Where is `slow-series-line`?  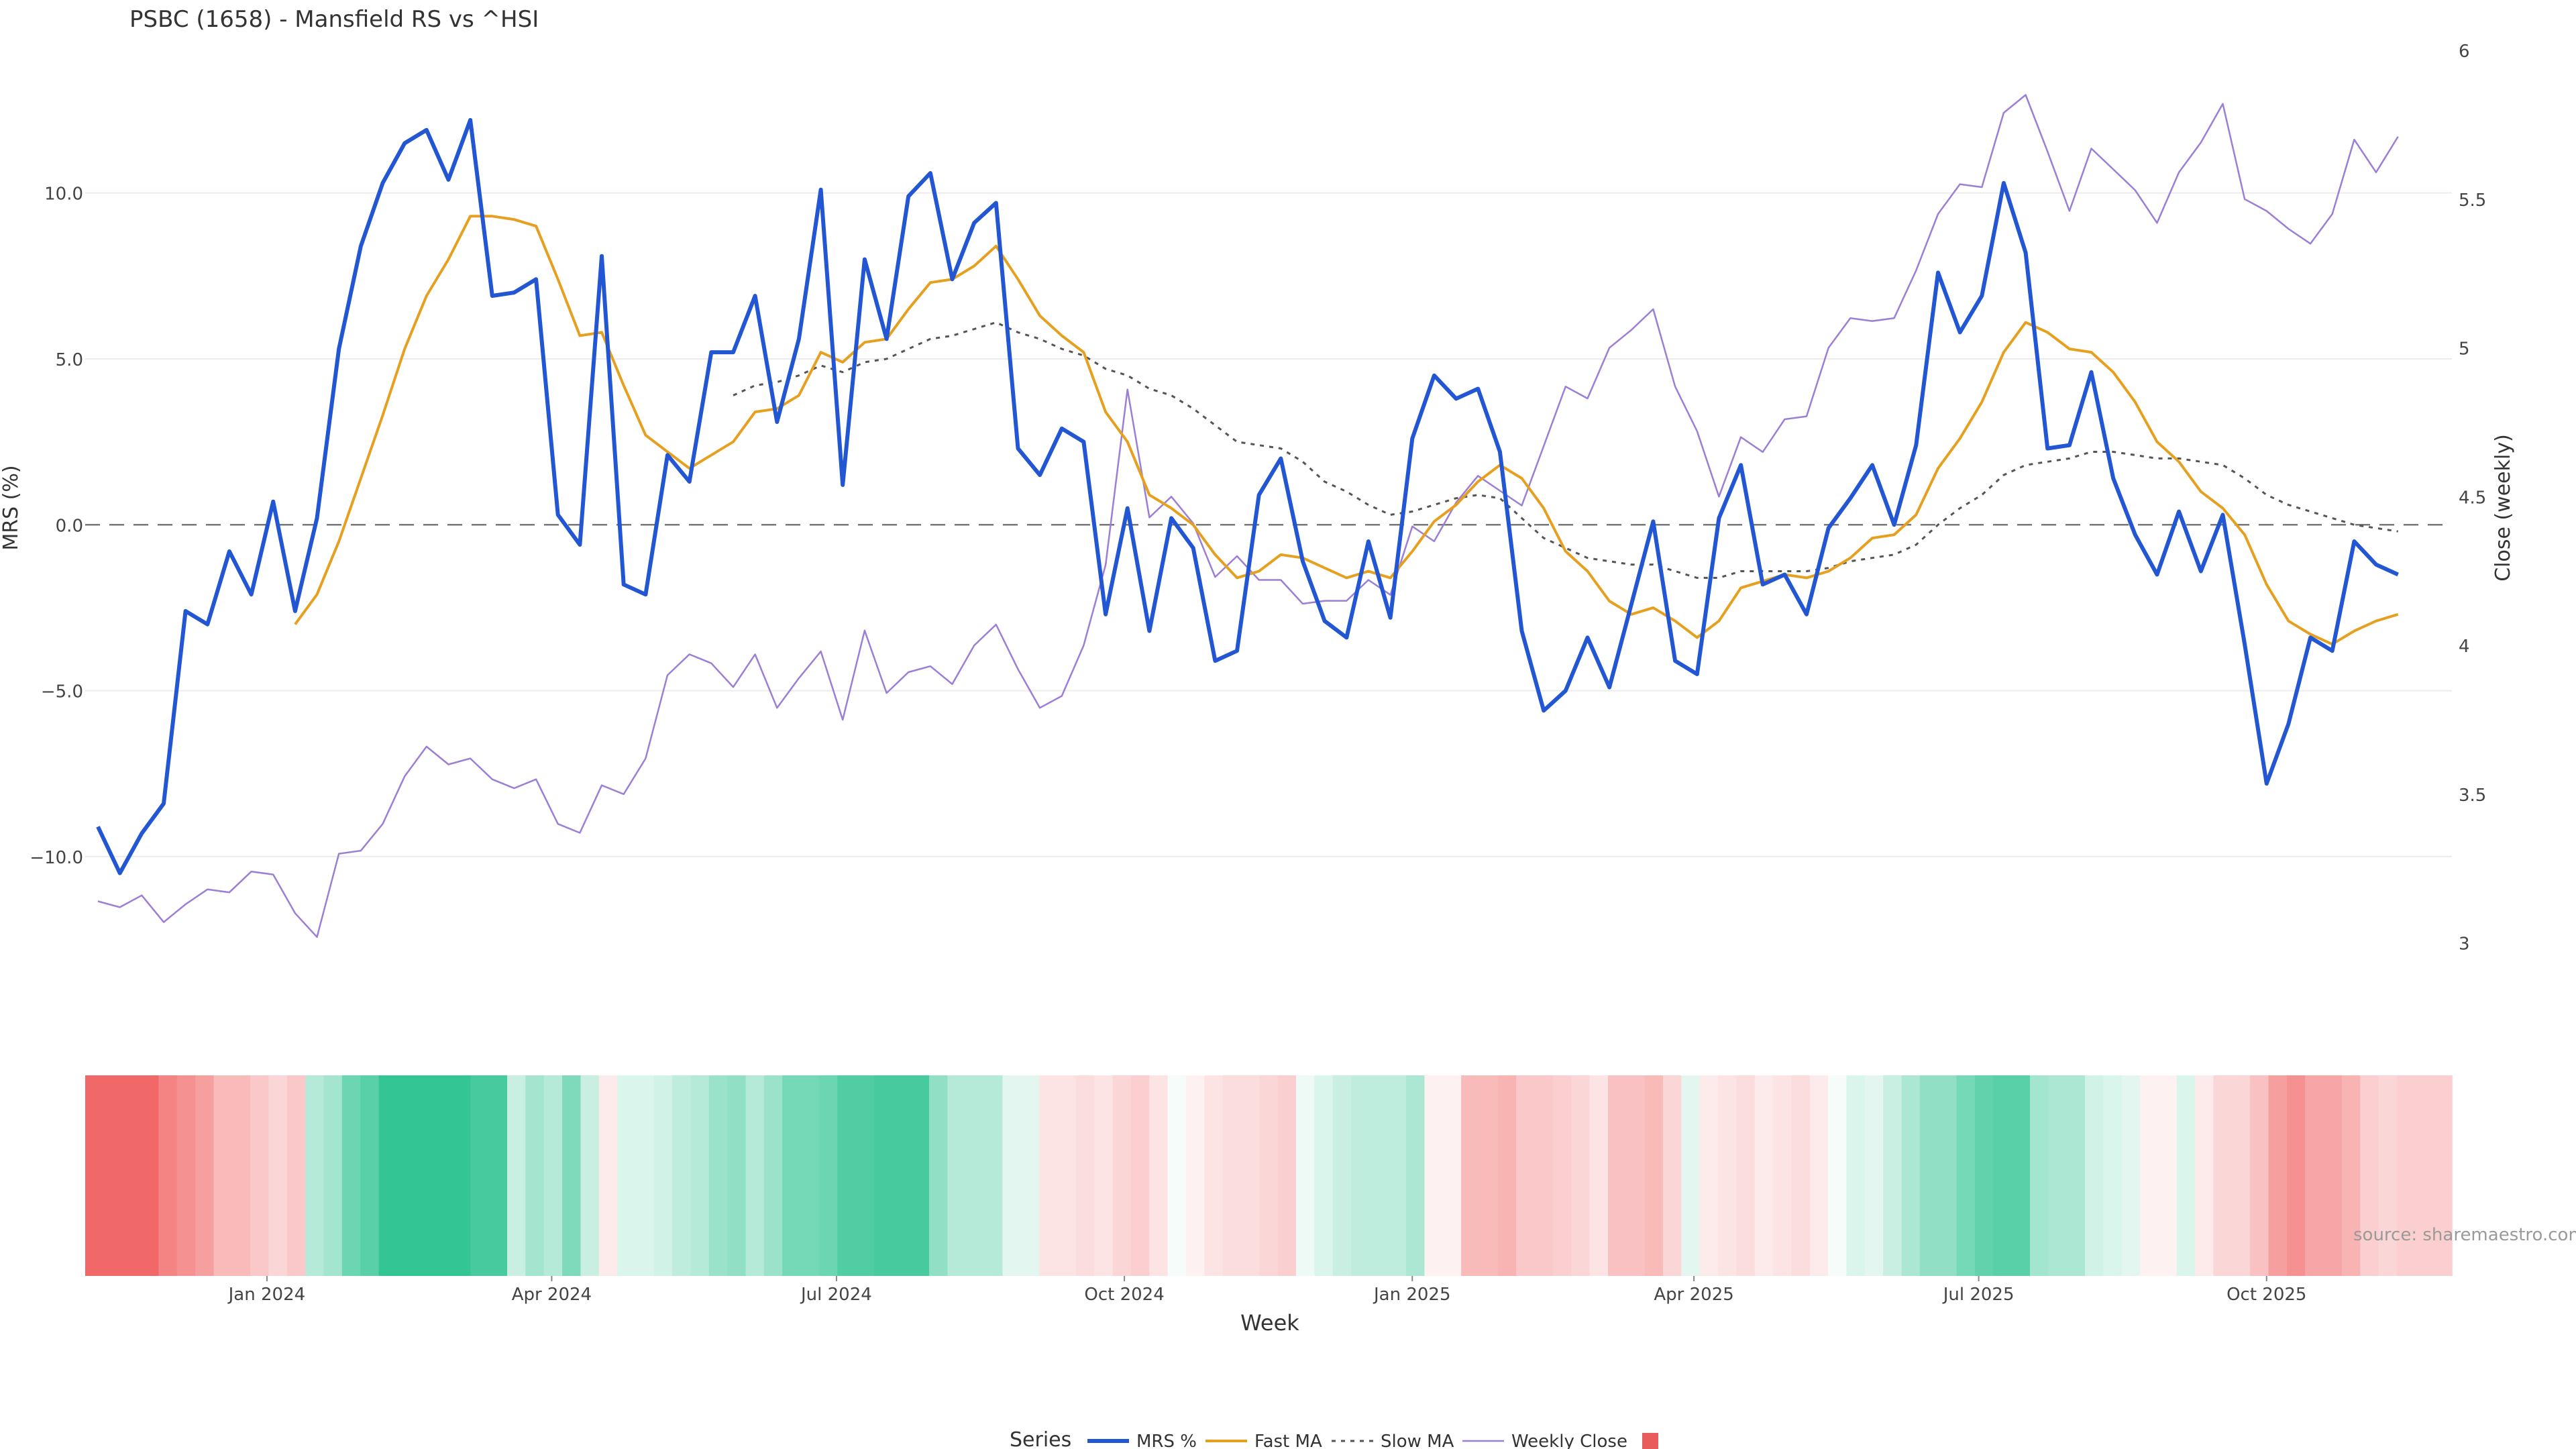 slow-series-line is located at coordinates (1565, 450).